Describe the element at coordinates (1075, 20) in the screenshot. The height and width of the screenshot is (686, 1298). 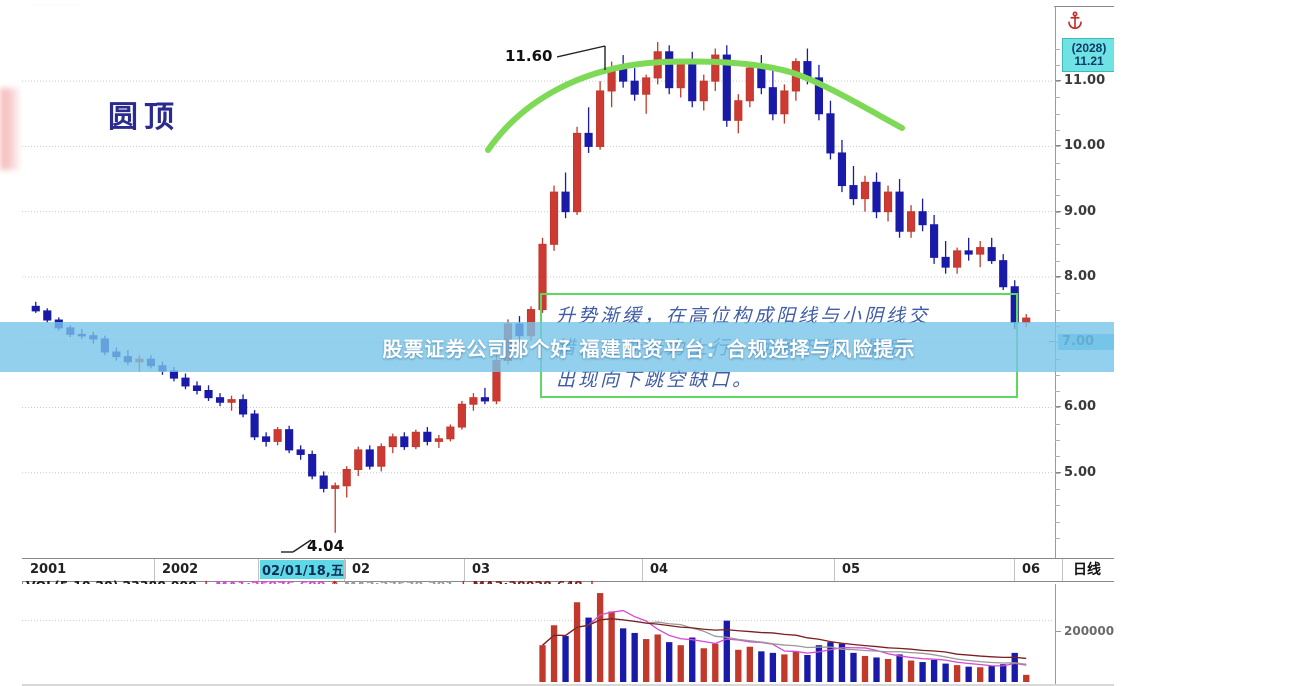
I see `anchor-icon` at that location.